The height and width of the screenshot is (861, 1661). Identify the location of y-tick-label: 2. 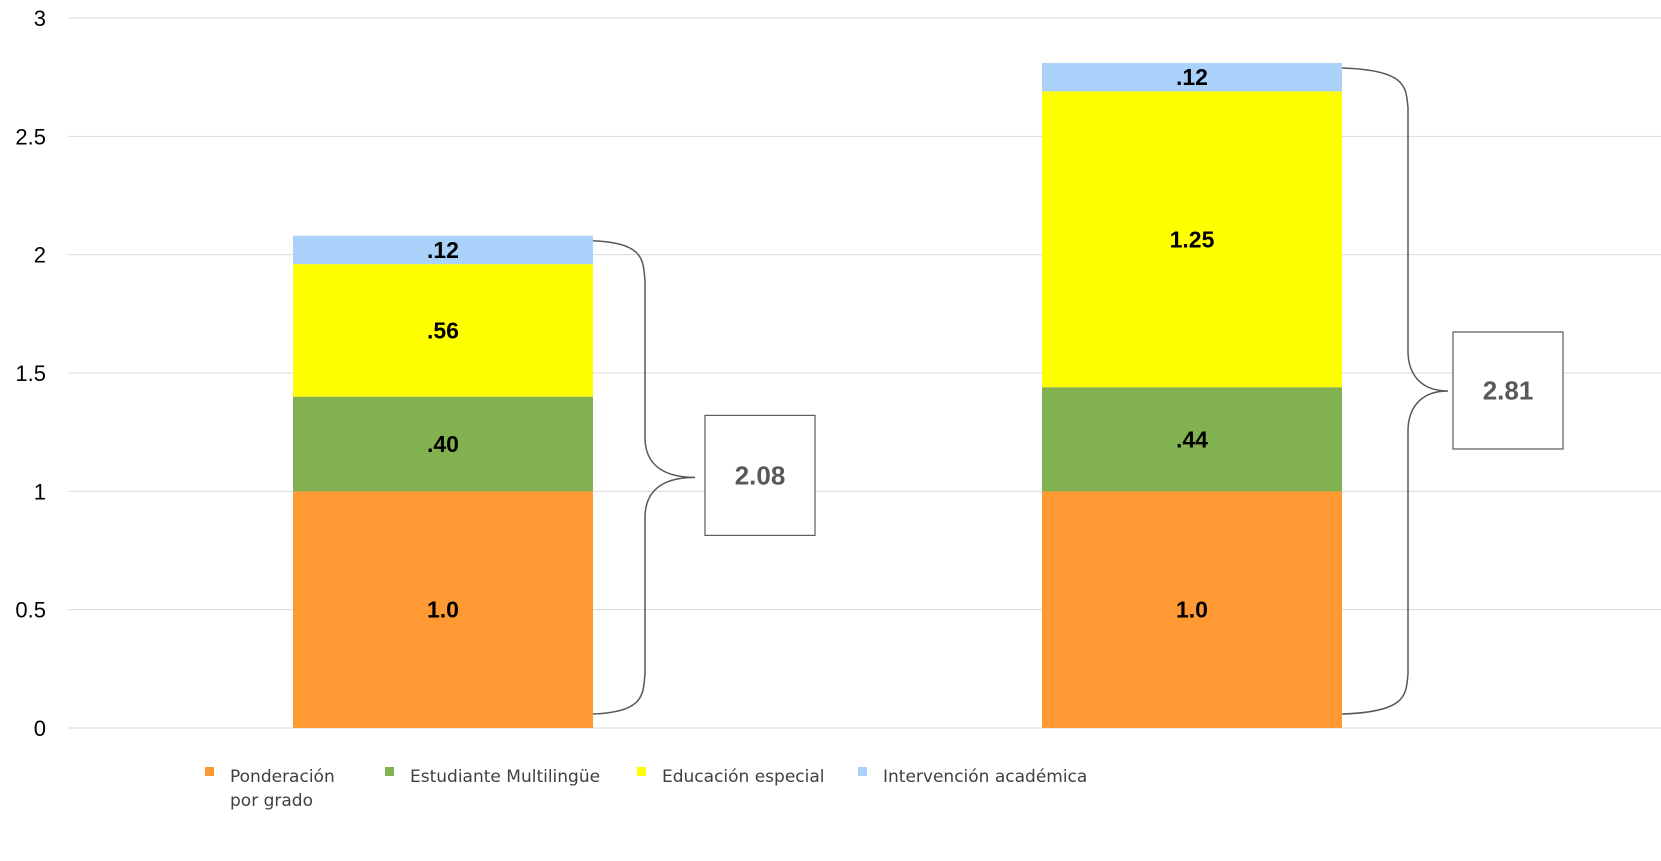
(40, 255).